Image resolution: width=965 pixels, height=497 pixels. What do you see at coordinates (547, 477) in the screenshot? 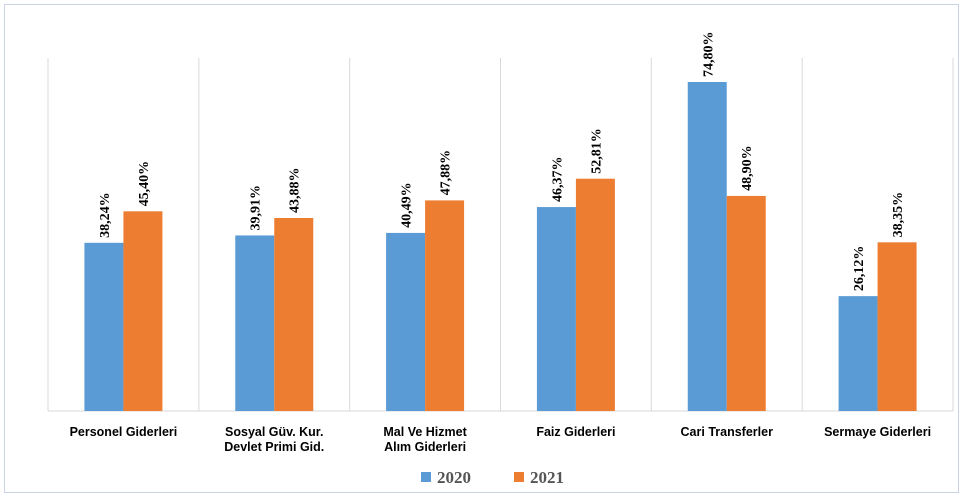
I see `legend-label-2021: 2021` at bounding box center [547, 477].